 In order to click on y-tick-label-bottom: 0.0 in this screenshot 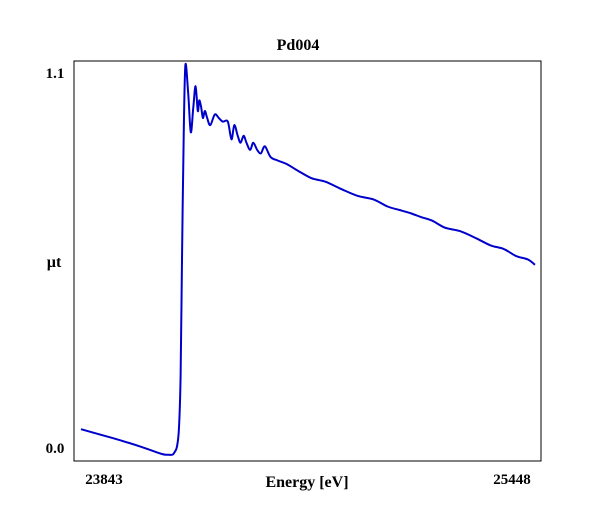, I will do `click(55, 449)`.